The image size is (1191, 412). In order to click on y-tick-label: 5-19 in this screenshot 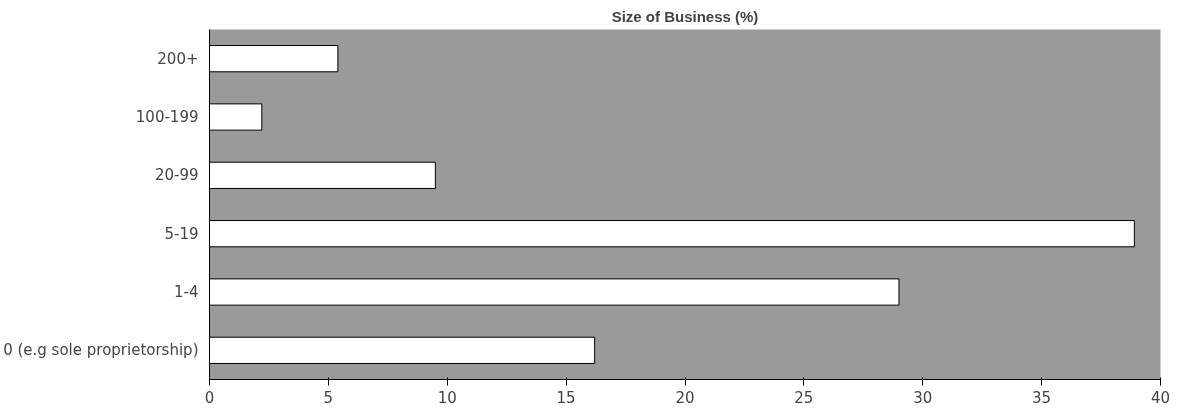, I will do `click(181, 233)`.